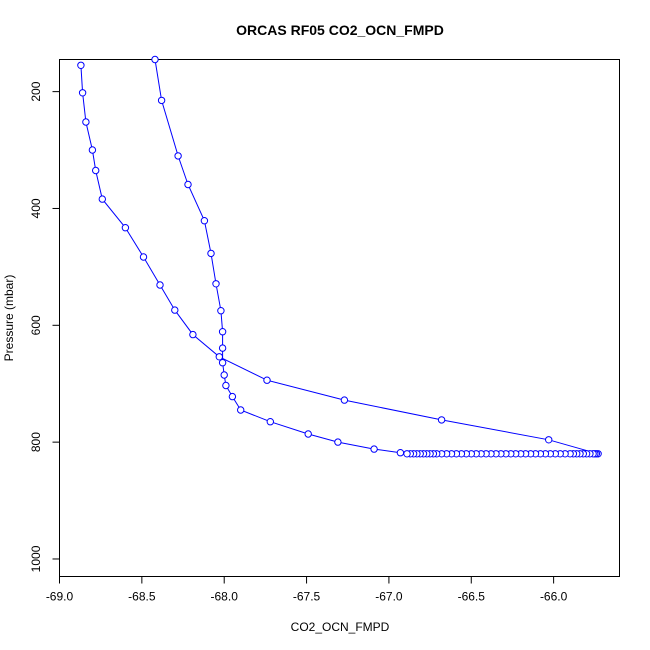 The height and width of the screenshot is (650, 650). Describe the element at coordinates (9, 318) in the screenshot. I see `y-axis-label: Pressure (mbar)` at that location.